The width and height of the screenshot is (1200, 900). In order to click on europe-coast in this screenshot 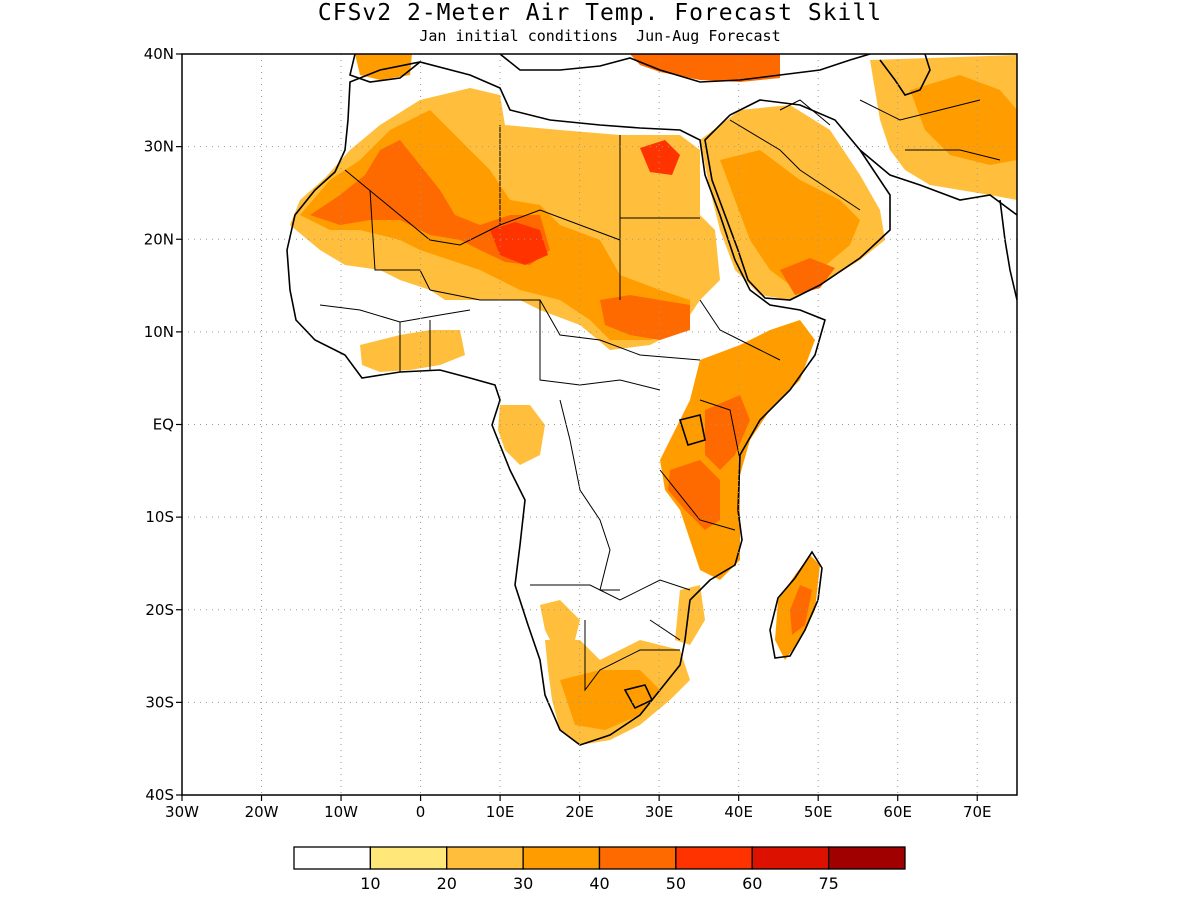, I will do `click(685, 68)`.